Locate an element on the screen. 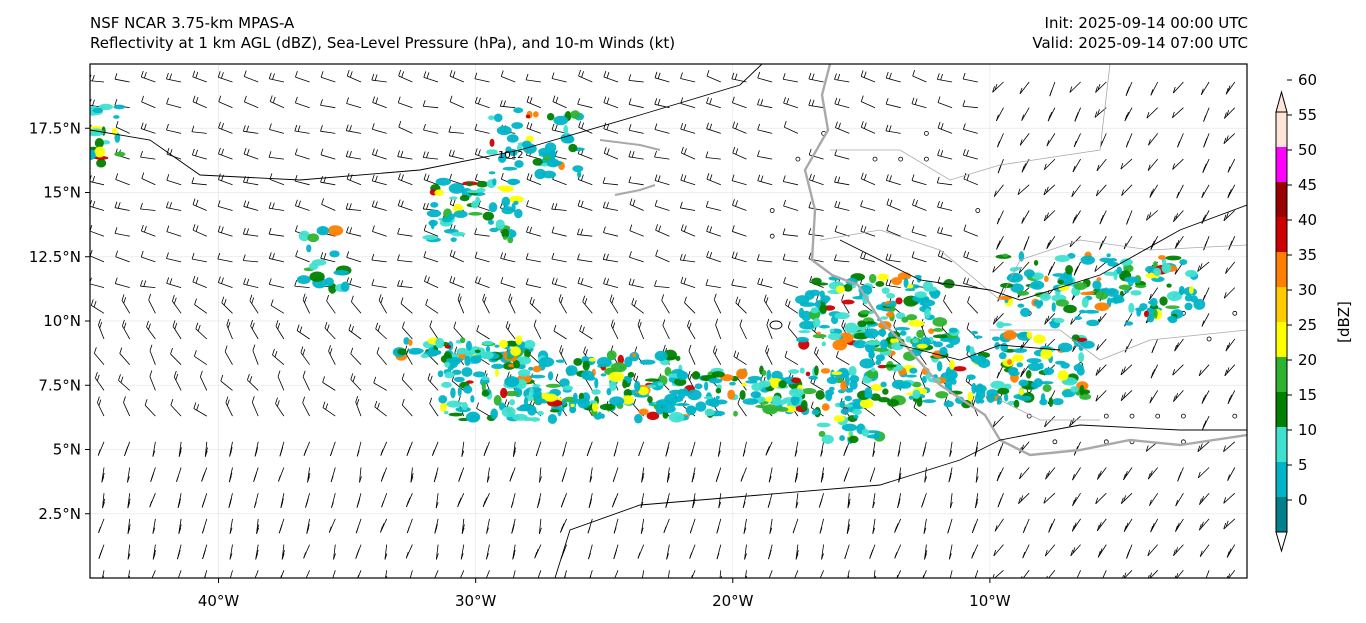 This screenshot has height=623, width=1366. colorbar-tick-label: 35 is located at coordinates (1307, 255).